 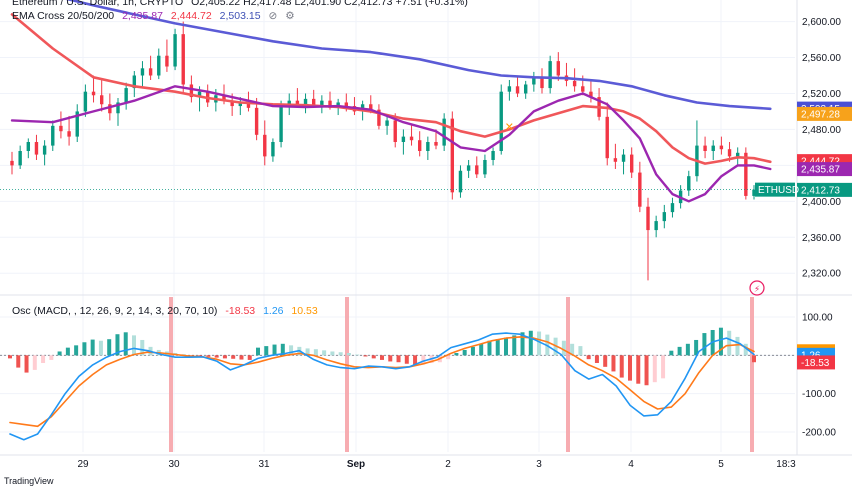 I want to click on oscillator-axis: 100.000.00-100.00-200.00, so click(x=819, y=375).